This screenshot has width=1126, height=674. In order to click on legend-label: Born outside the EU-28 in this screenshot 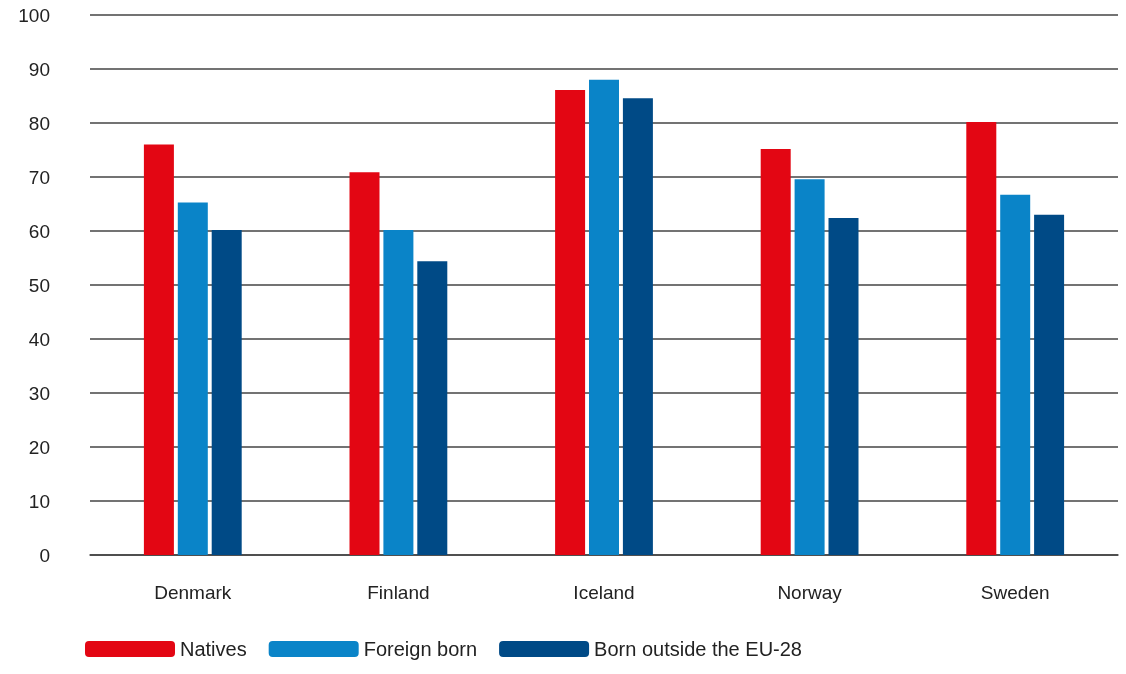, I will do `click(698, 649)`.